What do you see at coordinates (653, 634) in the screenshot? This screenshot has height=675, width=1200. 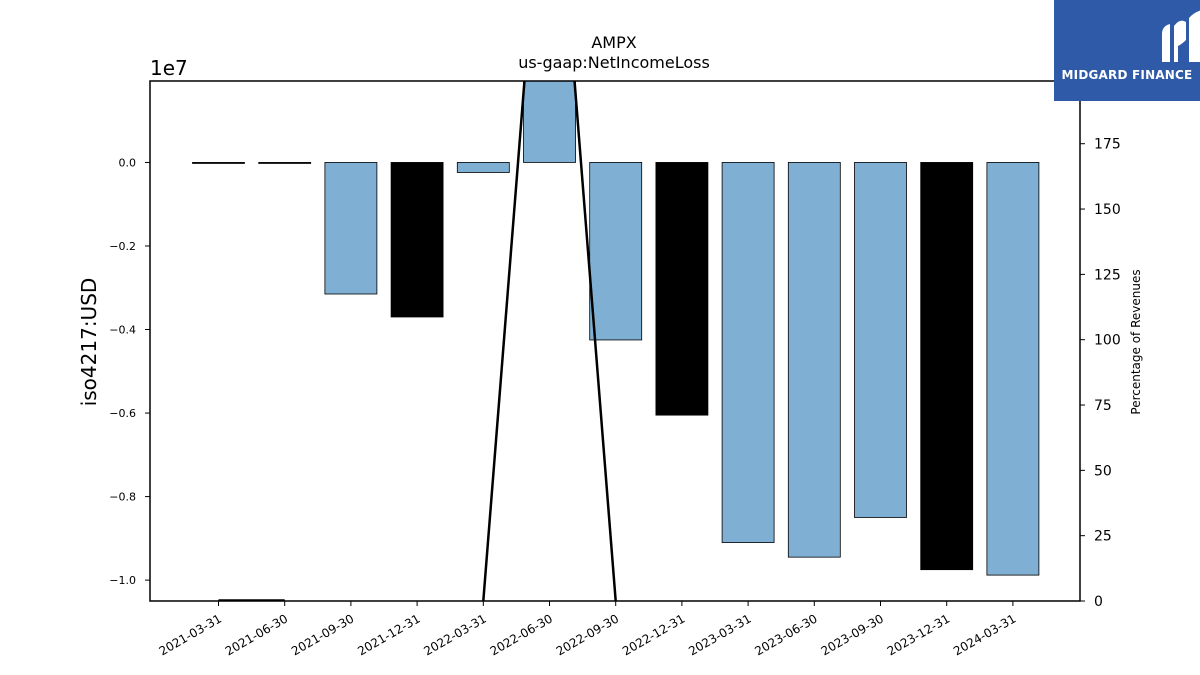 I see `x-tick-label-7: 2022-12-31` at bounding box center [653, 634].